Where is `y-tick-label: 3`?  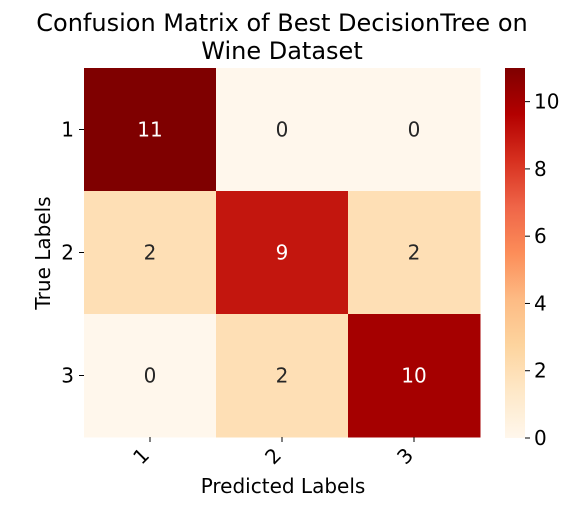
y-tick-label: 3 is located at coordinates (67, 376).